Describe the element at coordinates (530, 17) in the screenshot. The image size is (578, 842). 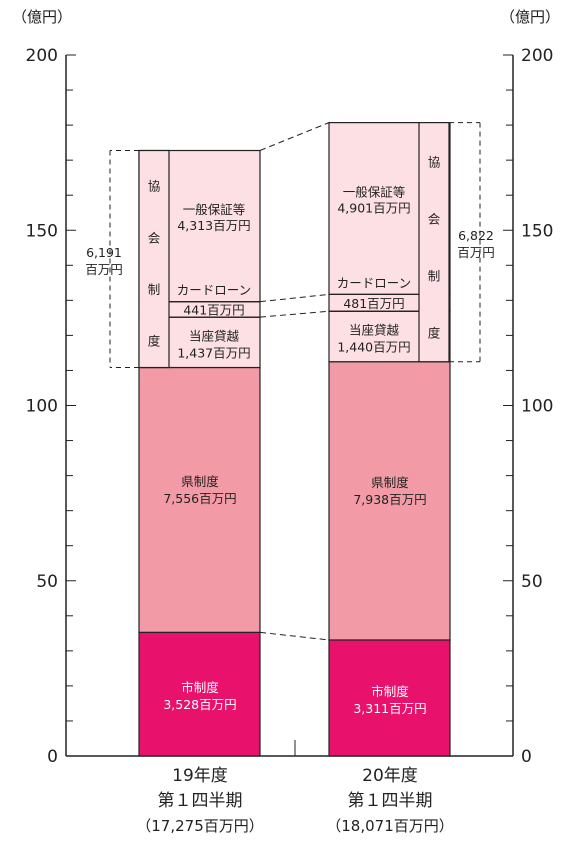
I see `right-unit-label: （億円）` at that location.